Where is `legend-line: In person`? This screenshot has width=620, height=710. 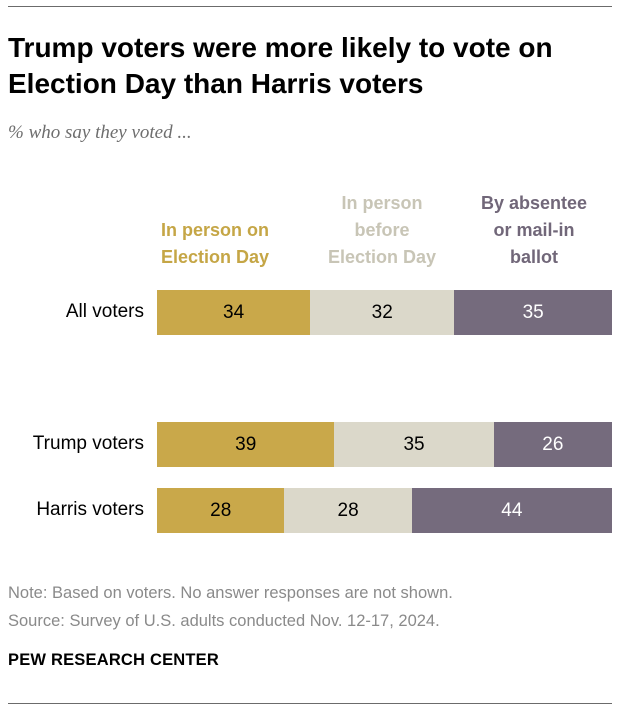
legend-line: In person is located at coordinates (382, 203).